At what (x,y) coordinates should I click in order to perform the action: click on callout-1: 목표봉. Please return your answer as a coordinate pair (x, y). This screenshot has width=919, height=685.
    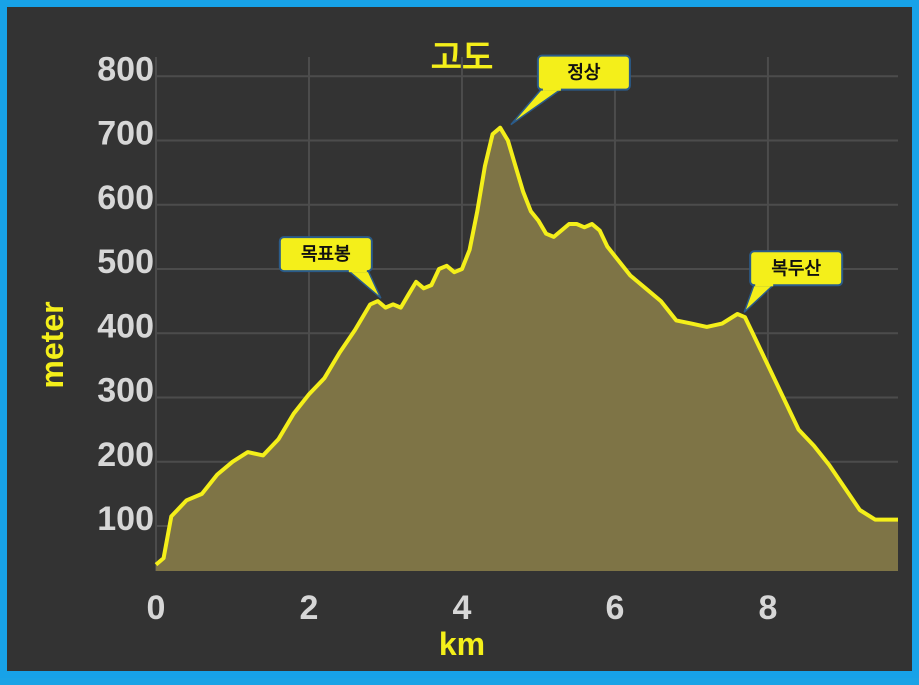
    Looking at the image, I should click on (330, 267).